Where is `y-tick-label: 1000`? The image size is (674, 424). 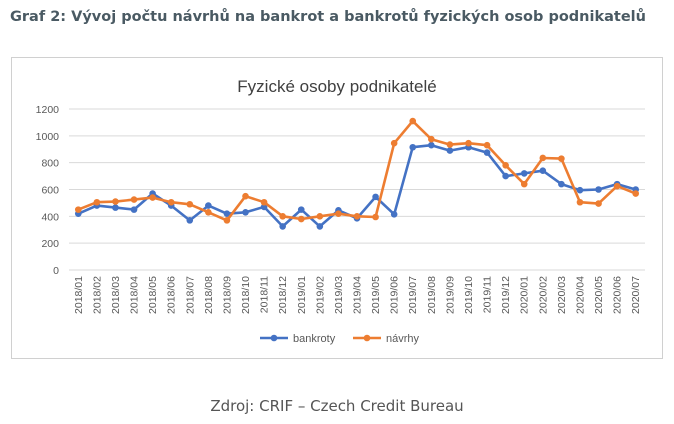
y-tick-label: 1000 is located at coordinates (48, 137).